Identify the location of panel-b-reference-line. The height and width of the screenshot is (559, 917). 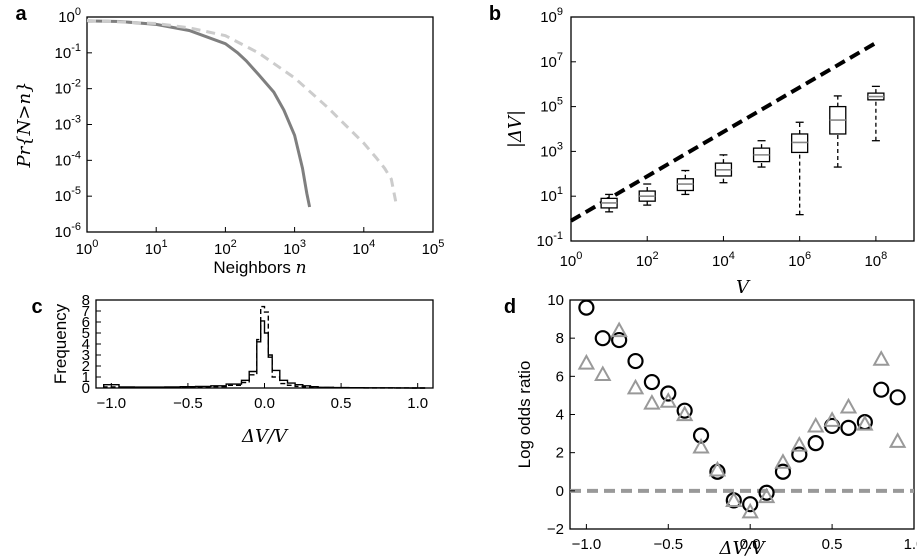
(723, 132).